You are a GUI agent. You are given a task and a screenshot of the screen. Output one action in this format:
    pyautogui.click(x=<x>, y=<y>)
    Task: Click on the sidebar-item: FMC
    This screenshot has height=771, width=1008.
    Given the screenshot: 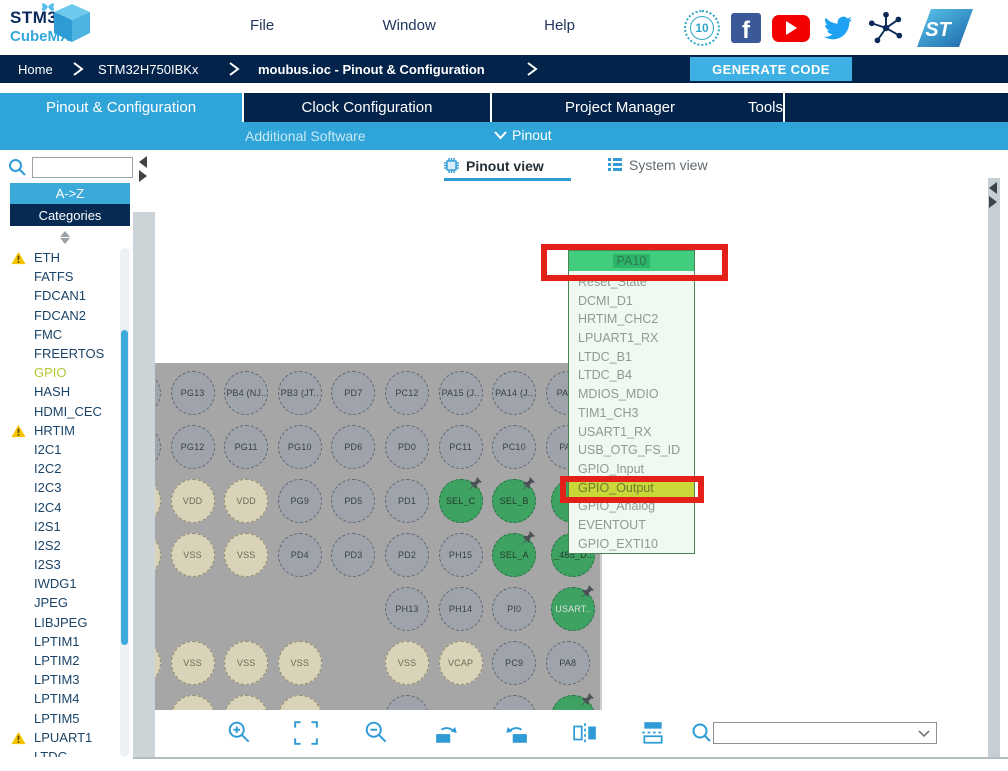 What is the action you would take?
    pyautogui.click(x=60, y=334)
    